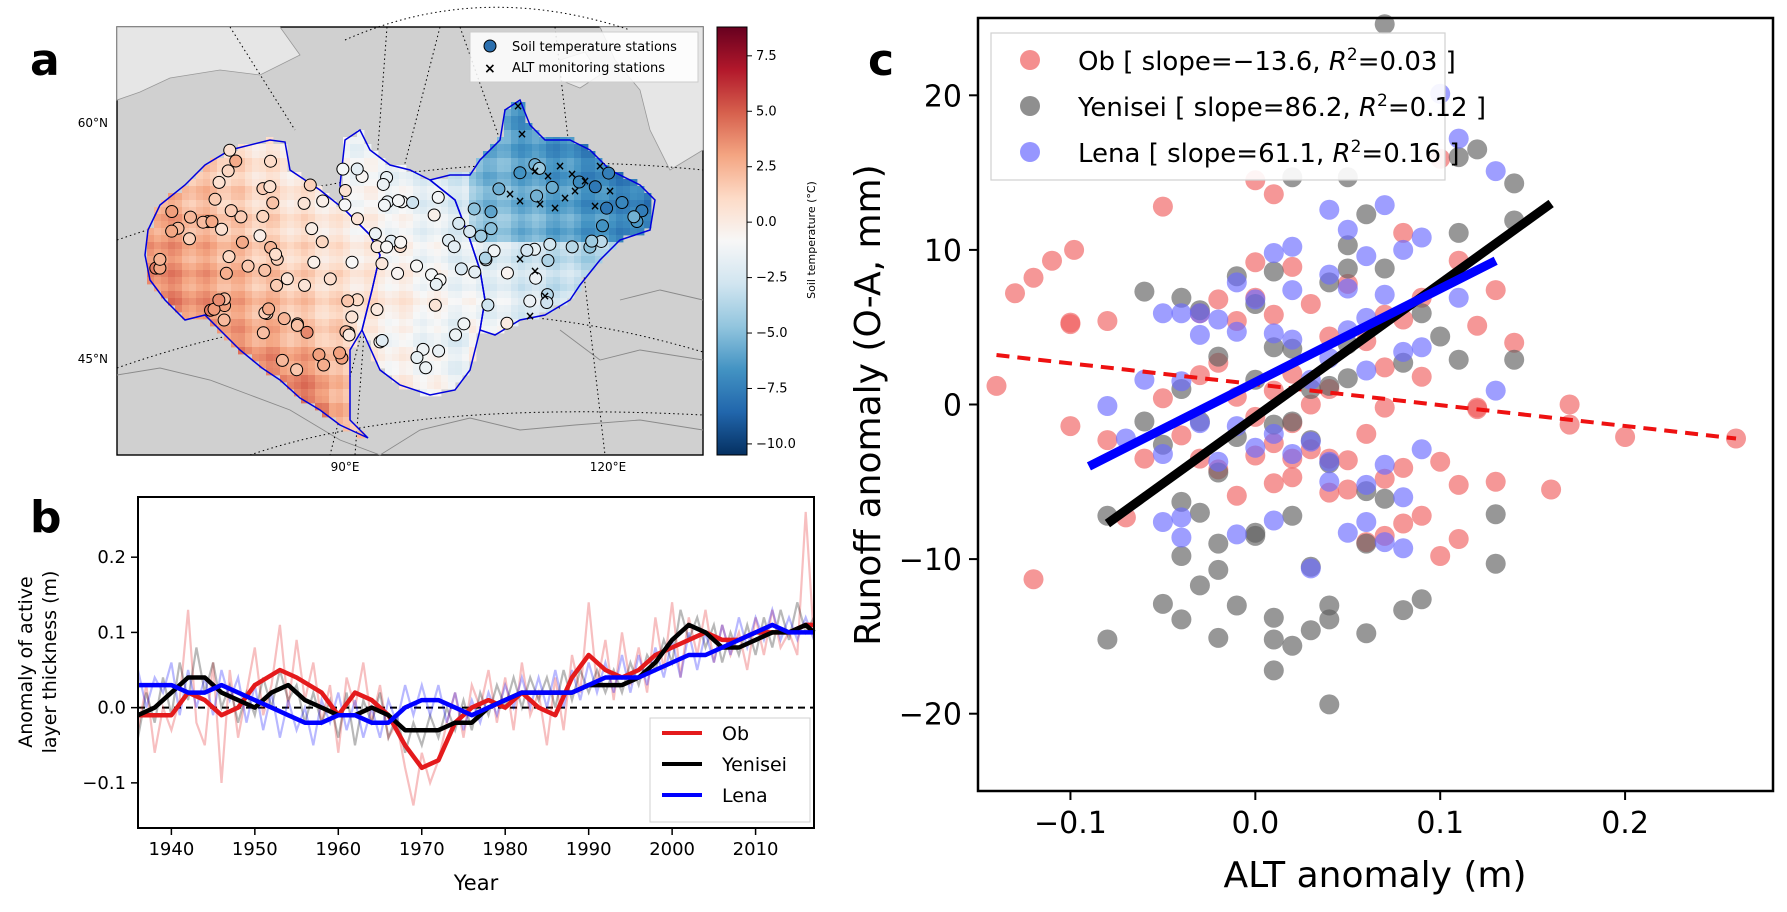 The height and width of the screenshot is (912, 1787). What do you see at coordinates (476, 662) in the screenshot?
I see `panel-b-axes-frame` at bounding box center [476, 662].